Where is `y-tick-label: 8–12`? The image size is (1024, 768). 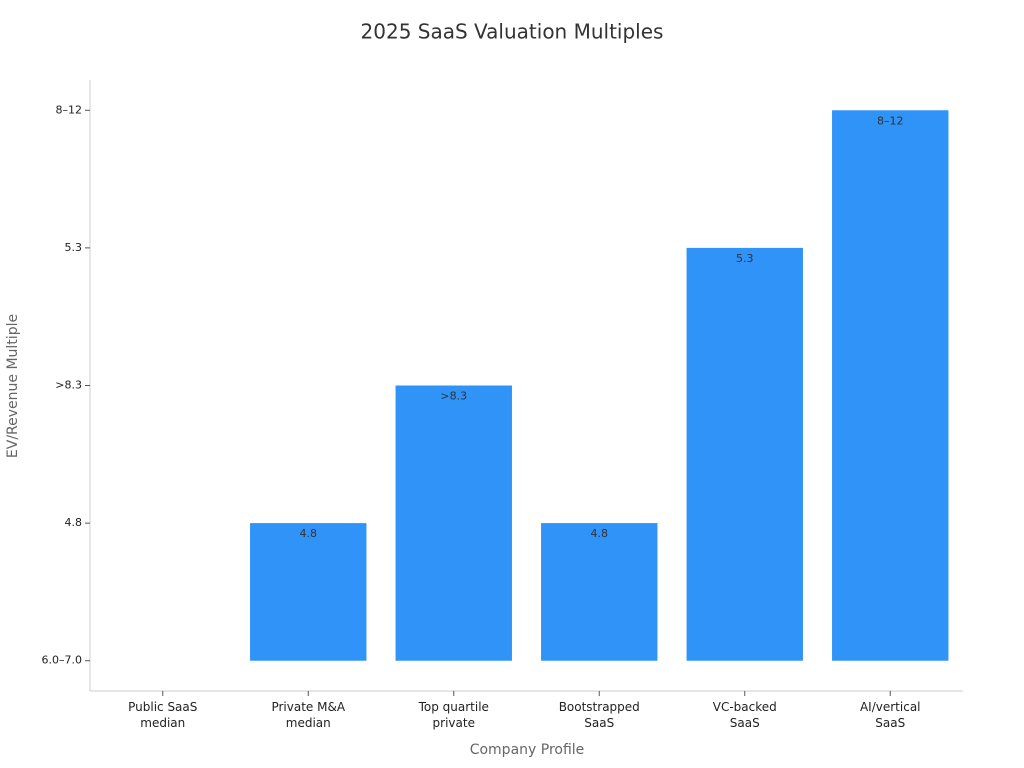
y-tick-label: 8–12 is located at coordinates (69, 109).